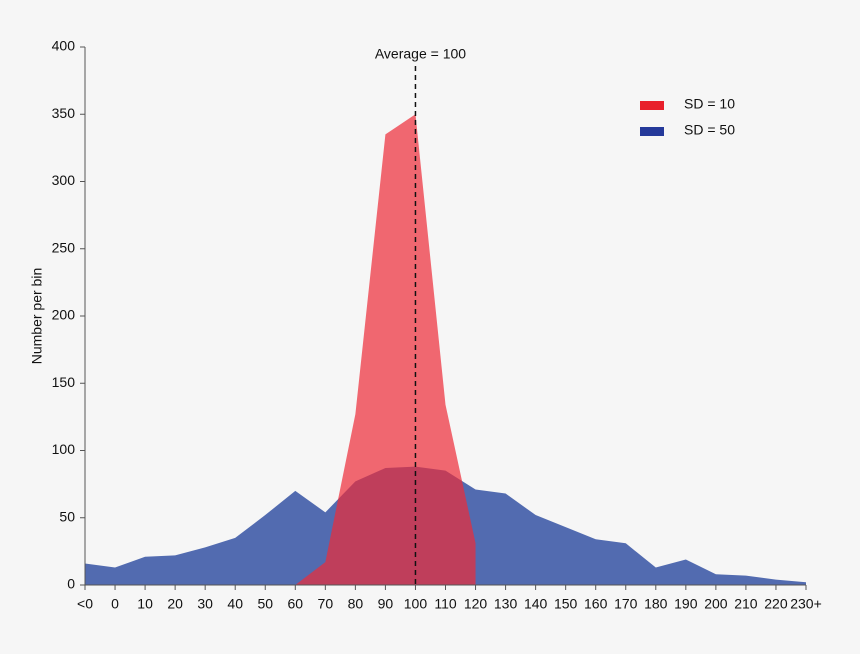 Image resolution: width=860 pixels, height=654 pixels. Describe the element at coordinates (566, 604) in the screenshot. I see `x-tick-label: 150` at that location.